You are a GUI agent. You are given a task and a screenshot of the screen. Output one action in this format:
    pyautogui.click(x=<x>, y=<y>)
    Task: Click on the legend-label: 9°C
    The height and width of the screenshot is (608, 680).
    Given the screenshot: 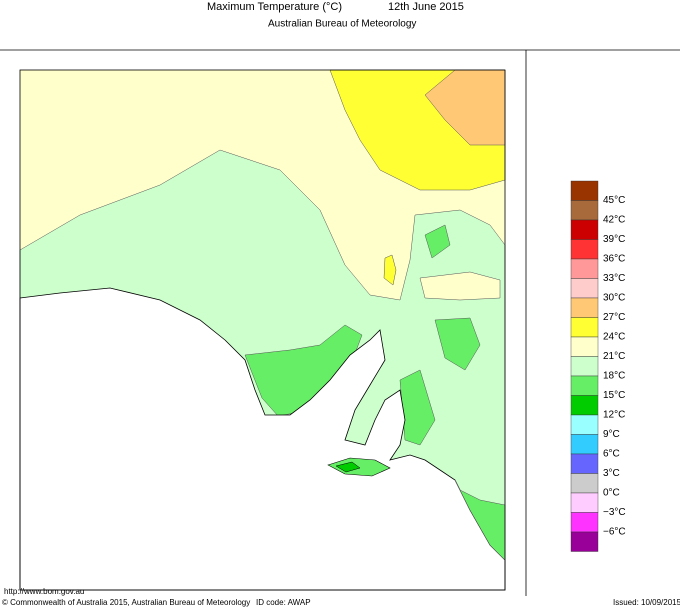 What is the action you would take?
    pyautogui.click(x=611, y=434)
    